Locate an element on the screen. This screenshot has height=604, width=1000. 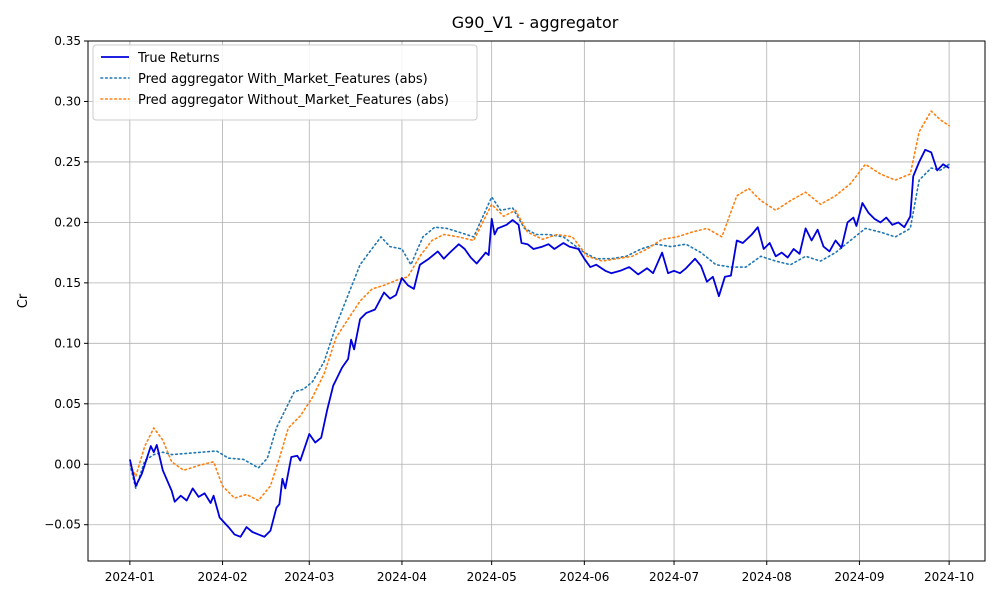
y-tick-label: 0.30 is located at coordinates (67, 101).